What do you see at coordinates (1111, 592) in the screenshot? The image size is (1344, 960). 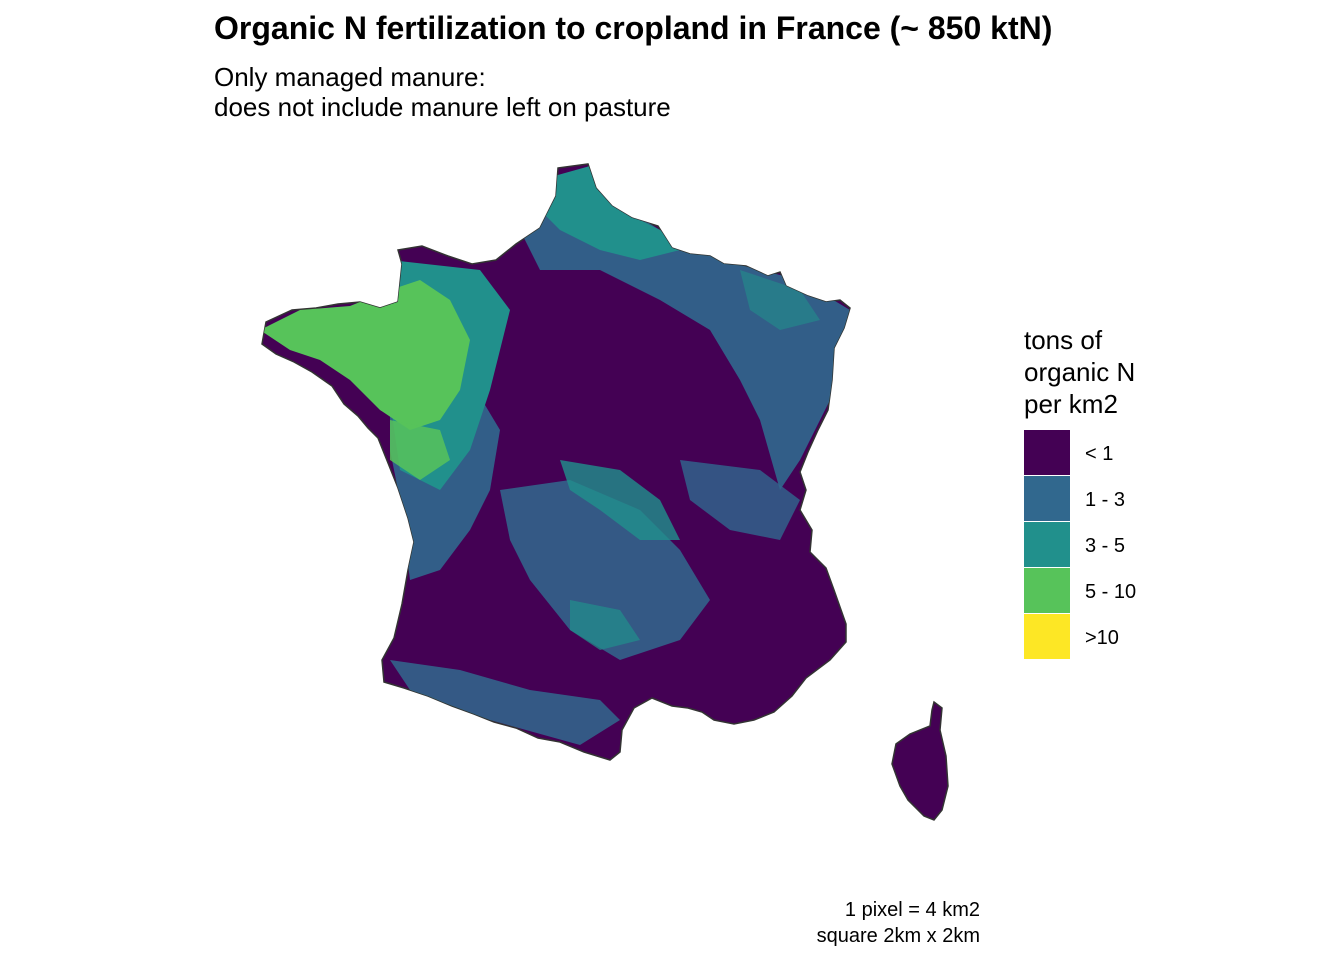 I see `legend-label: 5 - 10` at bounding box center [1111, 592].